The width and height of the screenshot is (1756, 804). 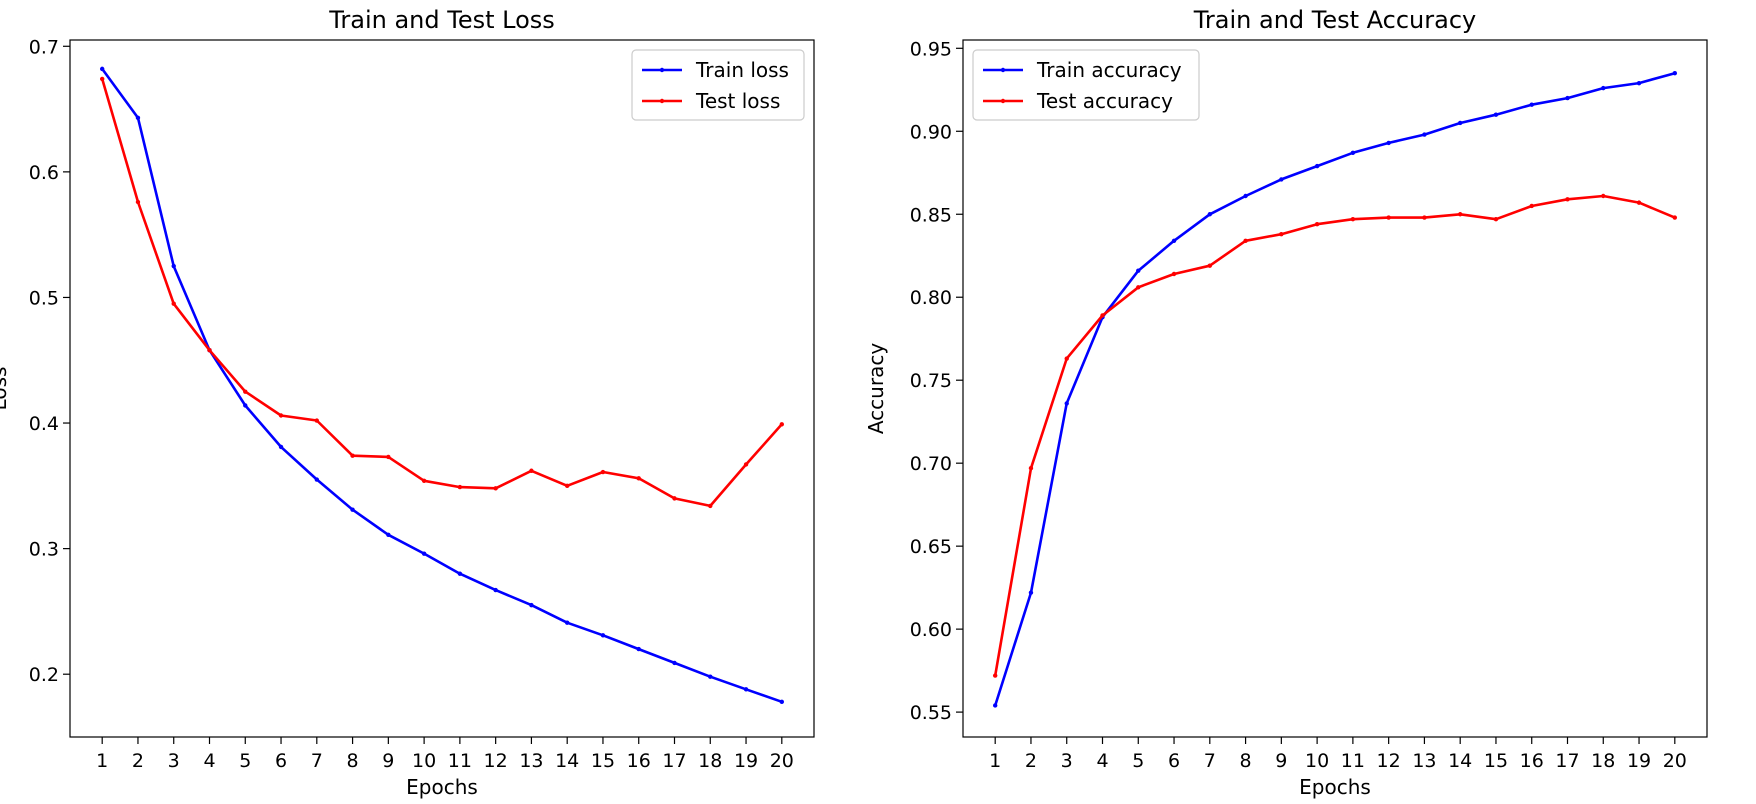 I want to click on chart-title: Train and Test Loss, so click(x=441, y=20).